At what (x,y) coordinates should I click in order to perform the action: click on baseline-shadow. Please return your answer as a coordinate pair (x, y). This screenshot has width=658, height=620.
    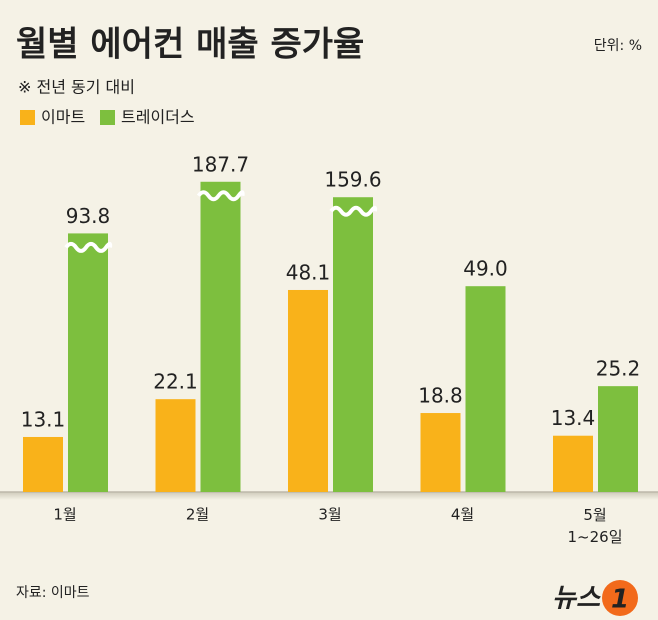
    Looking at the image, I should click on (329, 496).